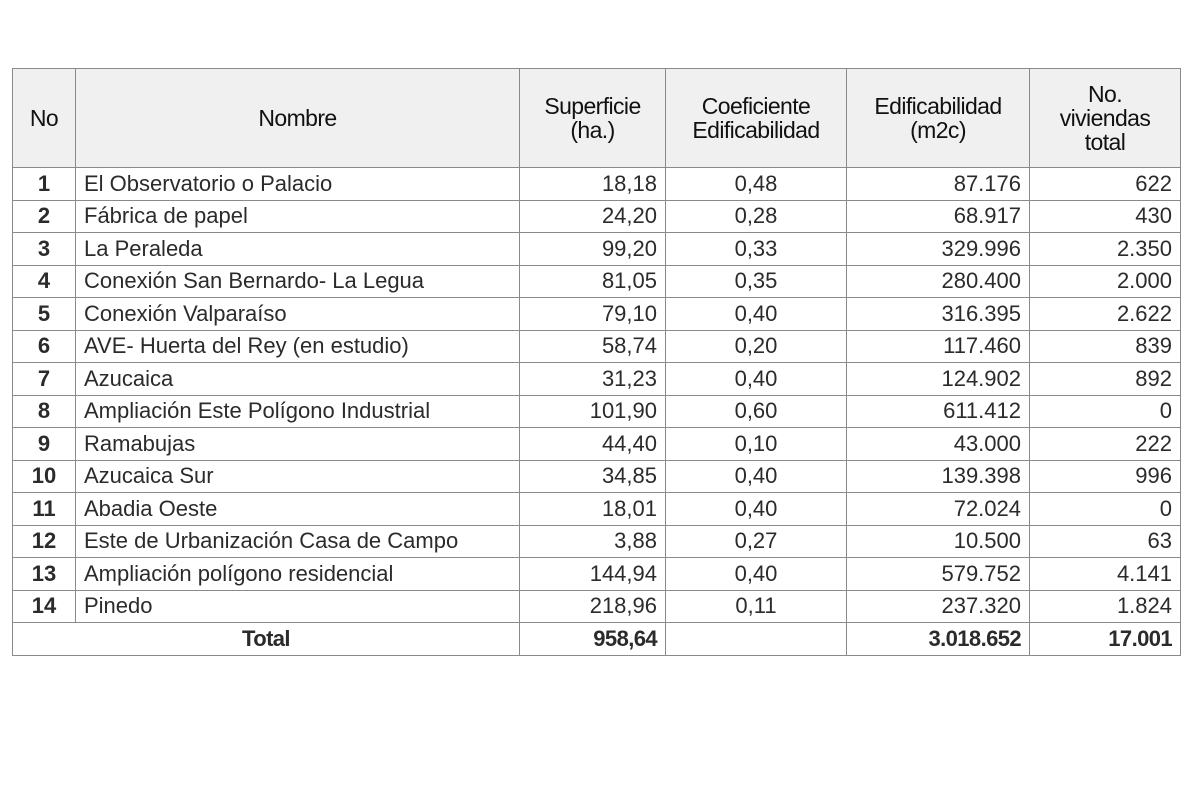 Image resolution: width=1200 pixels, height=800 pixels. Describe the element at coordinates (756, 249) in the screenshot. I see `cell-coeficiente: 0,33` at that location.